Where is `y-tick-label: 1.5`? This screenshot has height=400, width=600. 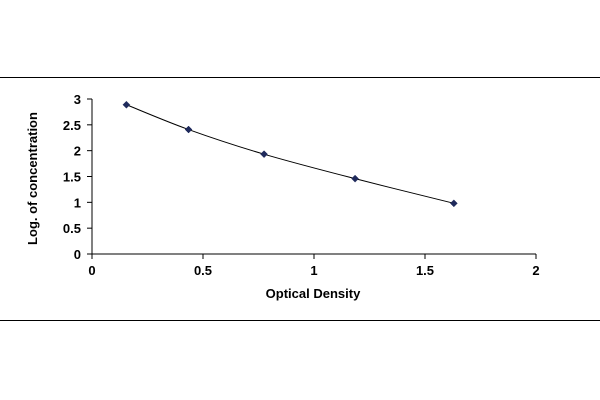
y-tick-label: 1.5 is located at coordinates (72, 177).